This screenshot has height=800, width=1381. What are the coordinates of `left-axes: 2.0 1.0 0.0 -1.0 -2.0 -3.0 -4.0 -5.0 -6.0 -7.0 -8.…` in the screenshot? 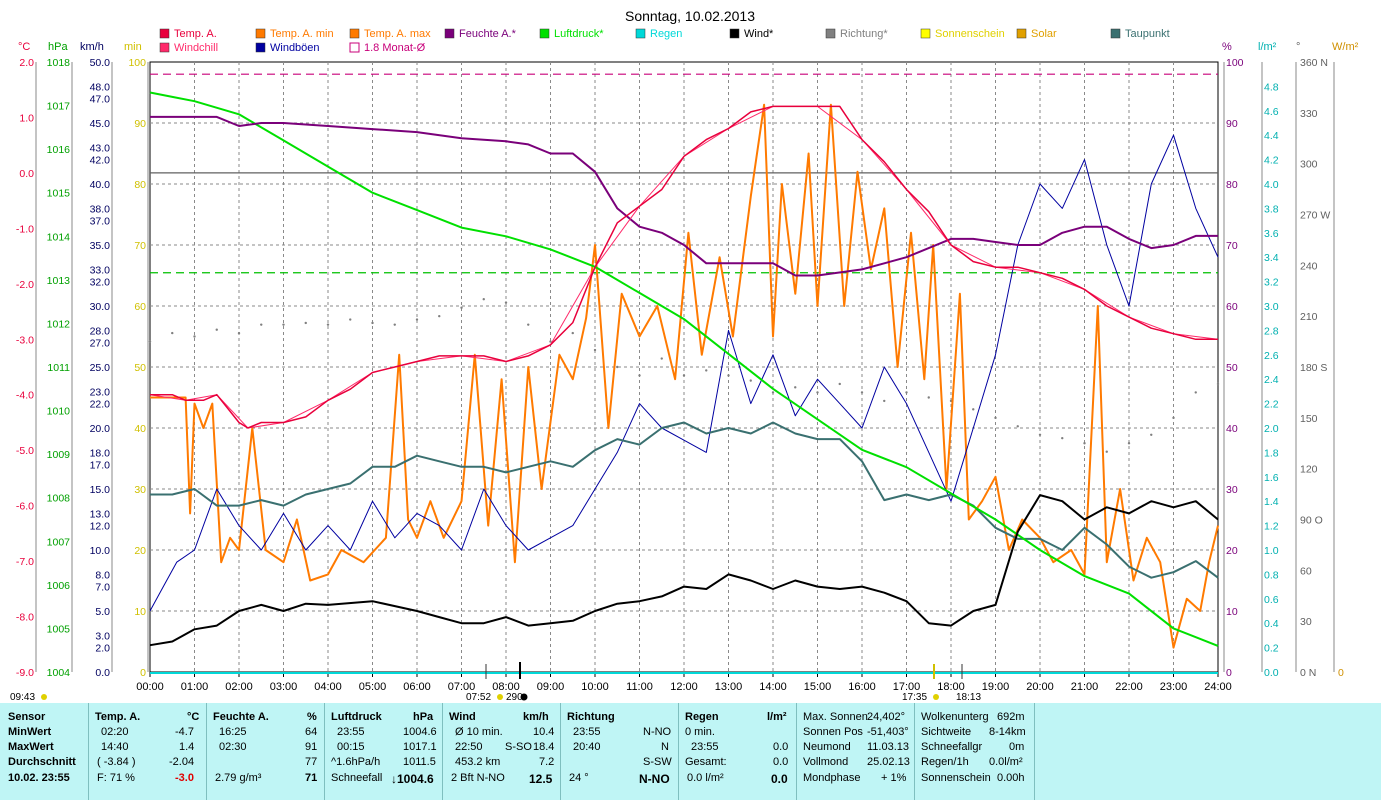 It's located at (82, 368).